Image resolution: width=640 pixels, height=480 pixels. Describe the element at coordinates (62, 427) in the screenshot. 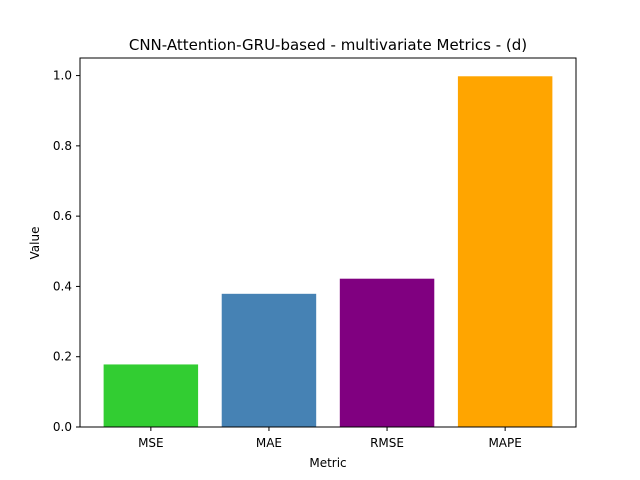

I see `y-tick-label: 0.0` at that location.